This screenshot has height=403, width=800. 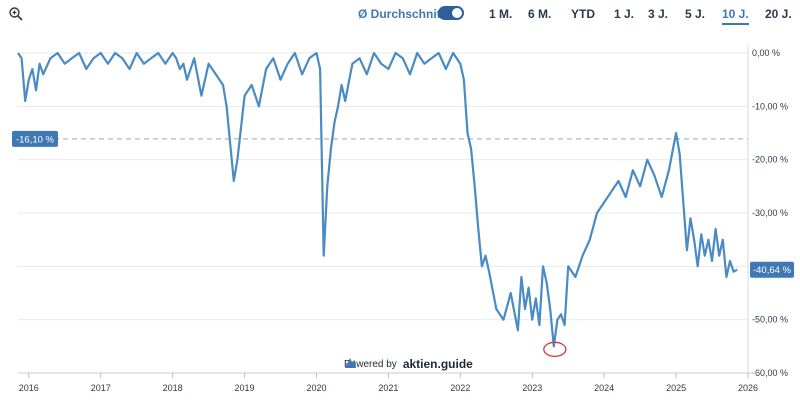 I want to click on x-tick-label: 2018, so click(x=173, y=388).